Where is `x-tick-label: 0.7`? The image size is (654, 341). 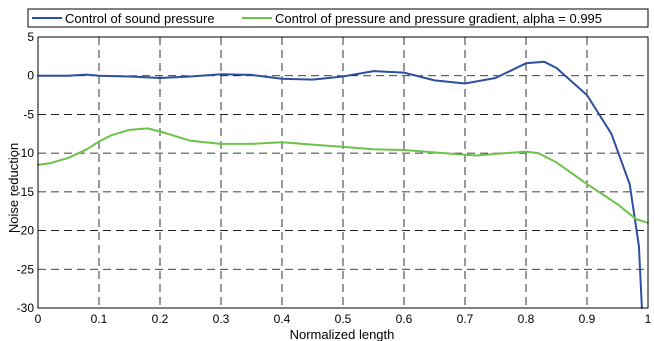 x-tick-label: 0.7 is located at coordinates (465, 319).